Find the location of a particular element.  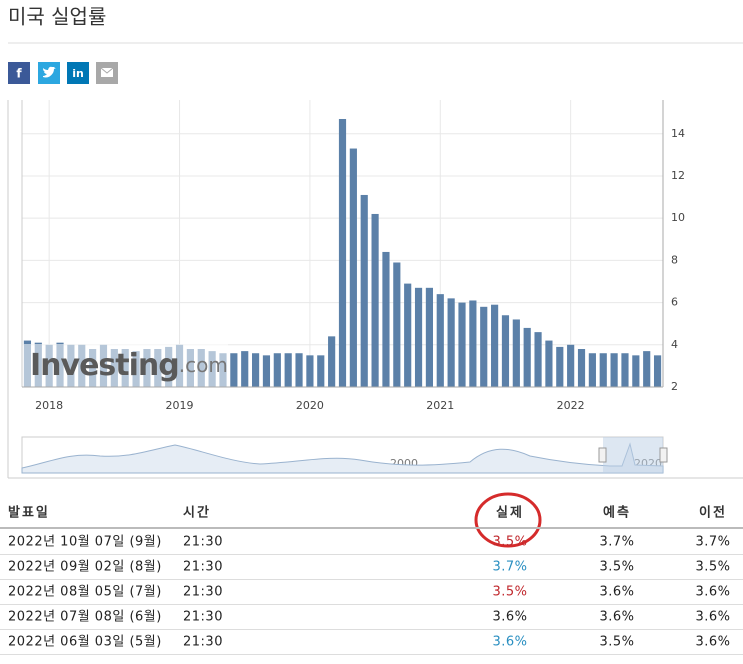

table-header: 발표일 is located at coordinates (29, 513).